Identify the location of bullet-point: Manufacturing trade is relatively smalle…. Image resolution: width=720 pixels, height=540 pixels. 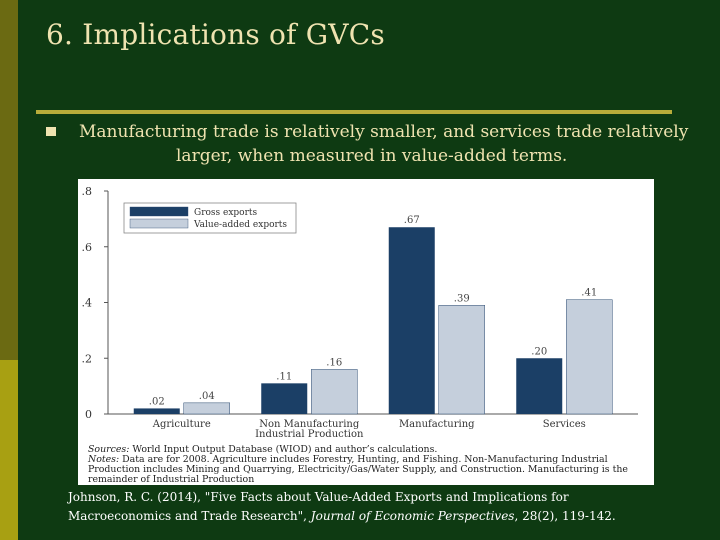
(371, 144).